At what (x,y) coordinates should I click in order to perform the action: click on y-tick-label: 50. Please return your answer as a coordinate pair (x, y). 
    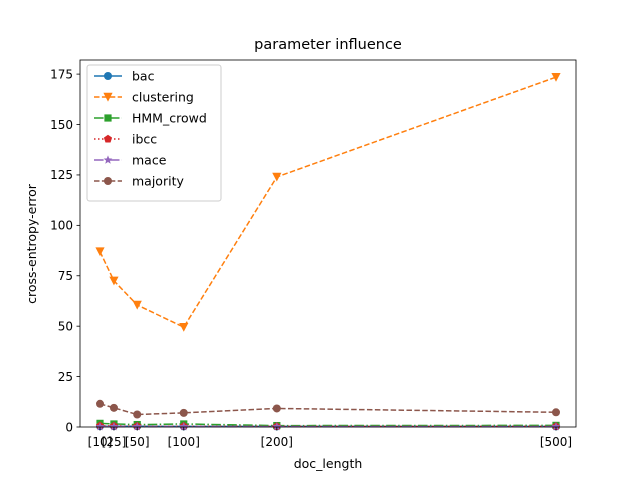
    Looking at the image, I should click on (65, 326).